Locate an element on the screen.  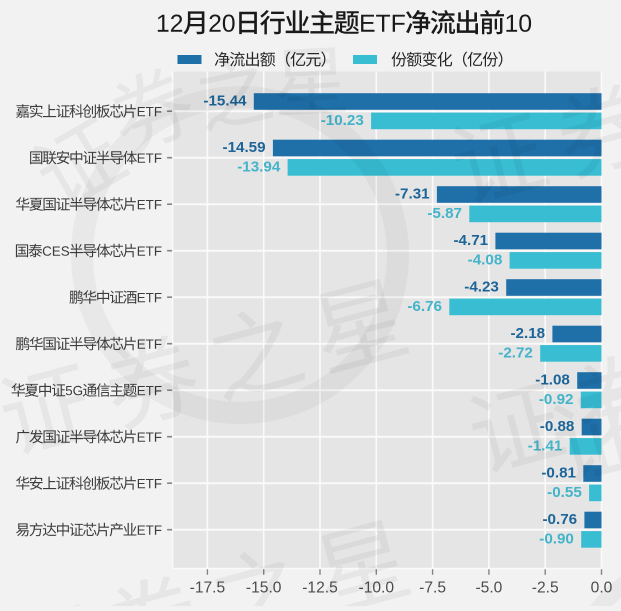
svg-text: -7.5 is located at coordinates (432, 588).